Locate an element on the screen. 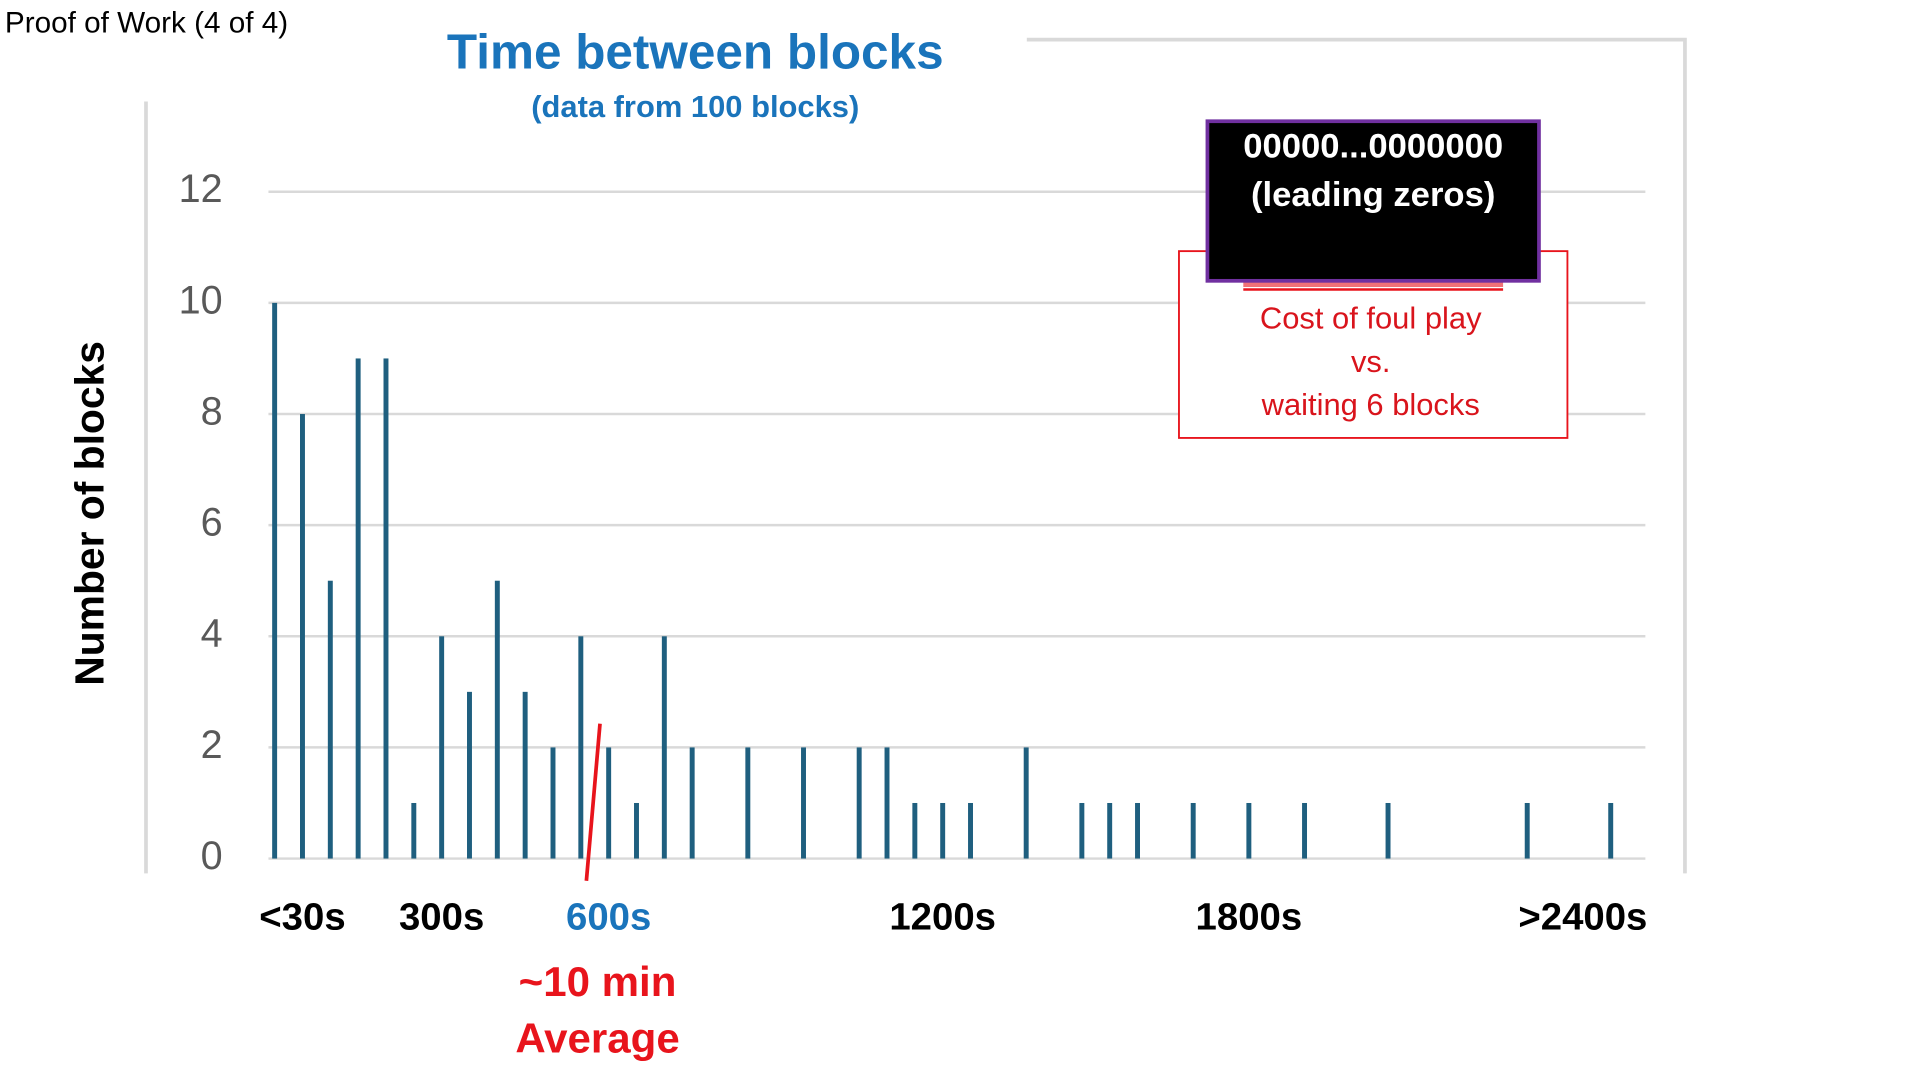  chart-subtitle: (data from 100 blocks) is located at coordinates (695, 106).